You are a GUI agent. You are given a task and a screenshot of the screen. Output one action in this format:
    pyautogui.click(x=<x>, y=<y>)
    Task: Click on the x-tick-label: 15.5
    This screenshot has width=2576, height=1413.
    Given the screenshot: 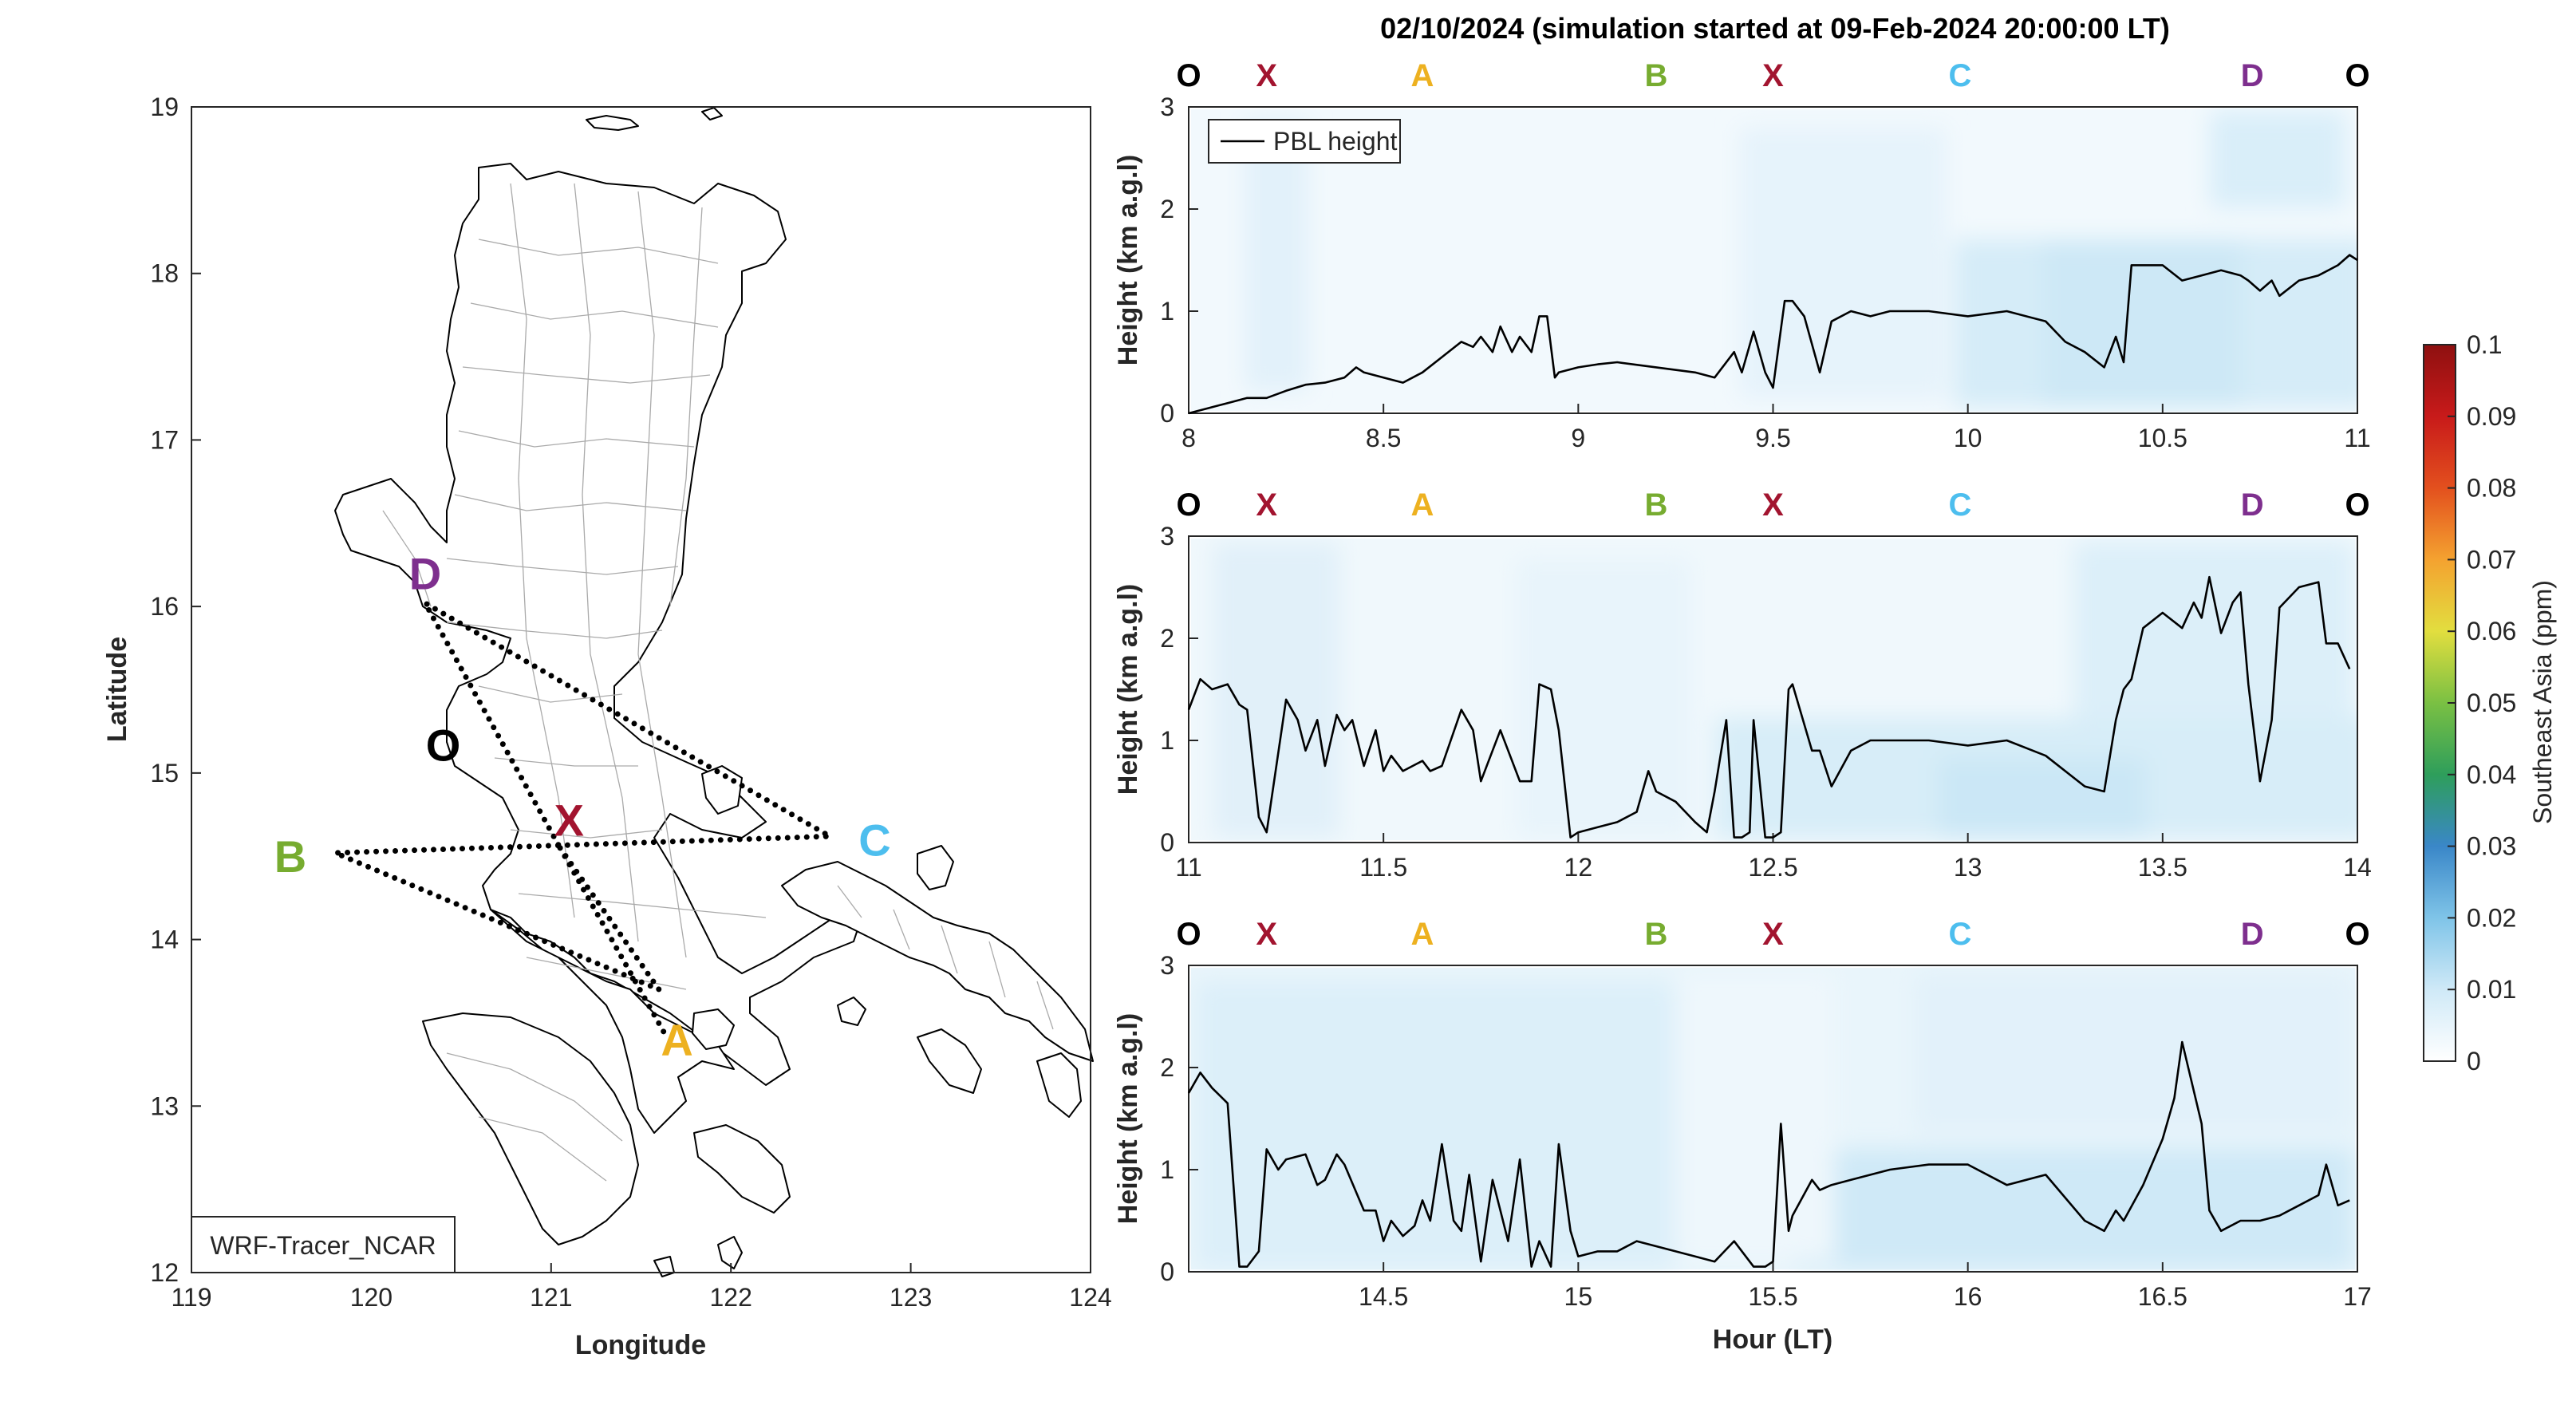 What is the action you would take?
    pyautogui.click(x=1773, y=1296)
    